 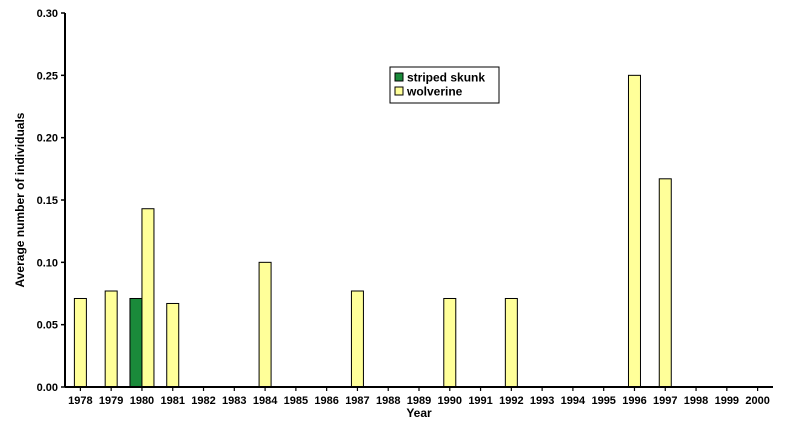 What do you see at coordinates (446, 78) in the screenshot?
I see `legend-label-striped-skunk: striped skunk` at bounding box center [446, 78].